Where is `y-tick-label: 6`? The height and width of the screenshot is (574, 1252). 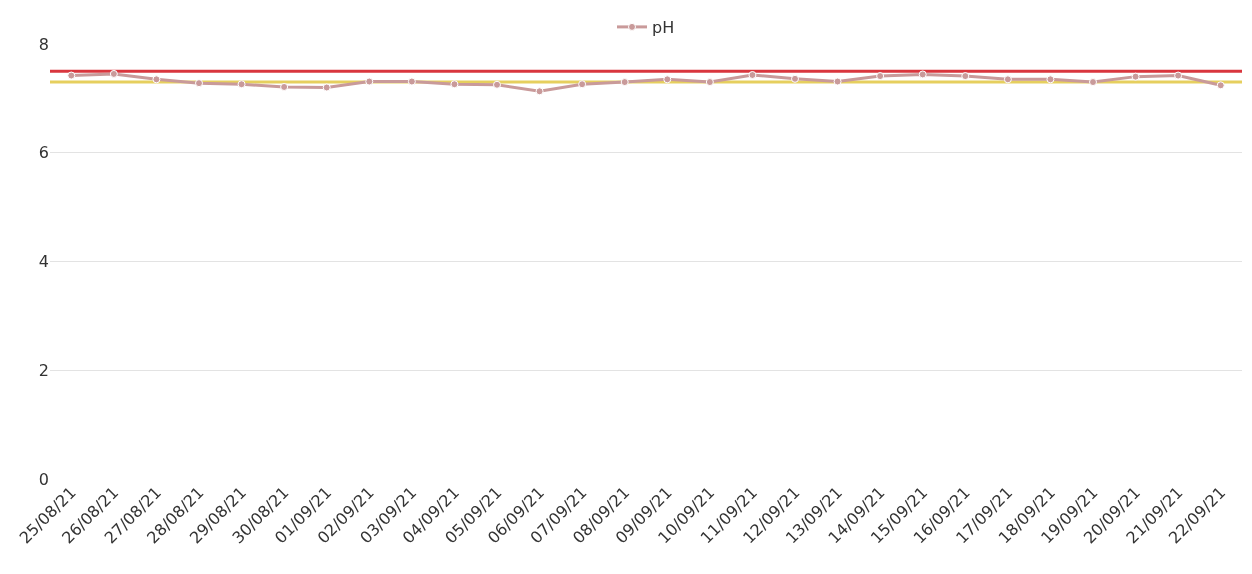
y-tick-label: 6 is located at coordinates (43, 153).